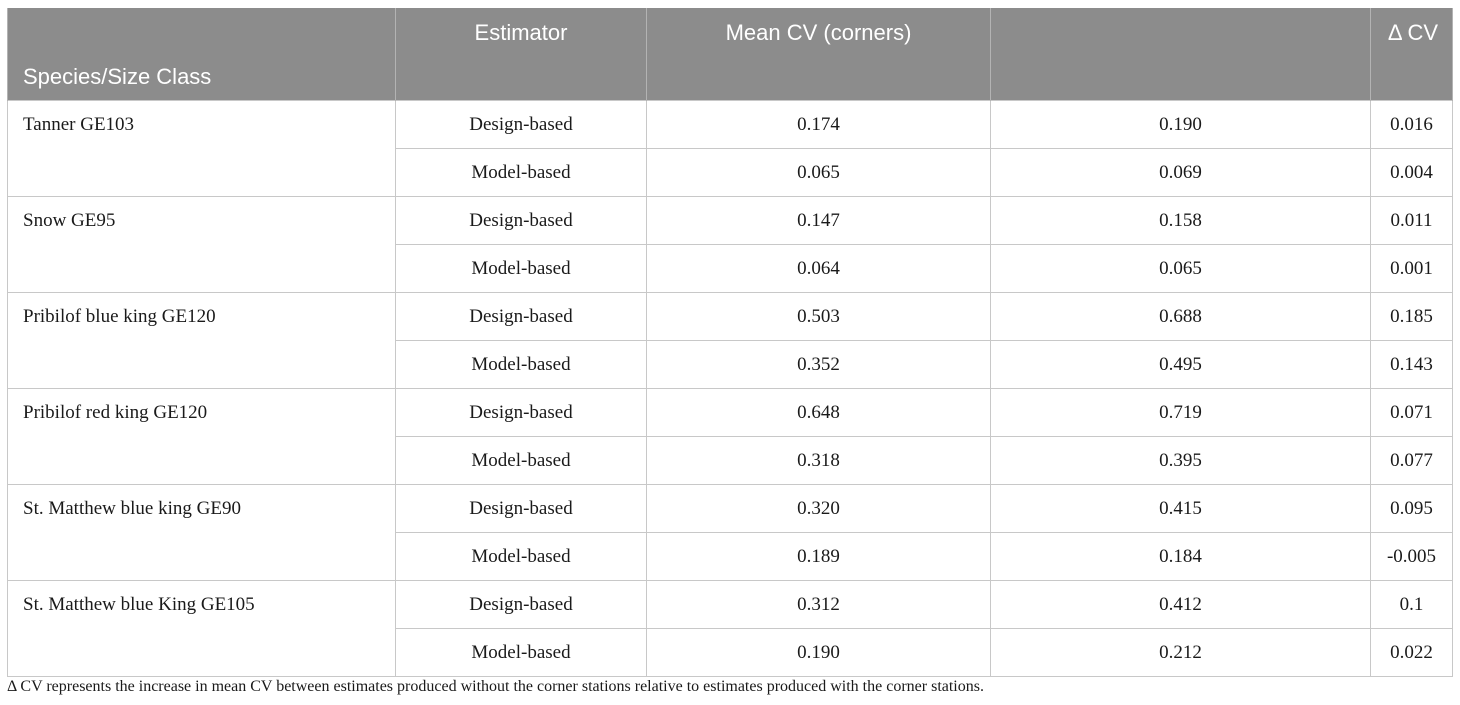  I want to click on table-row: Model-based 0.189 0.184 -0.005, so click(730, 556).